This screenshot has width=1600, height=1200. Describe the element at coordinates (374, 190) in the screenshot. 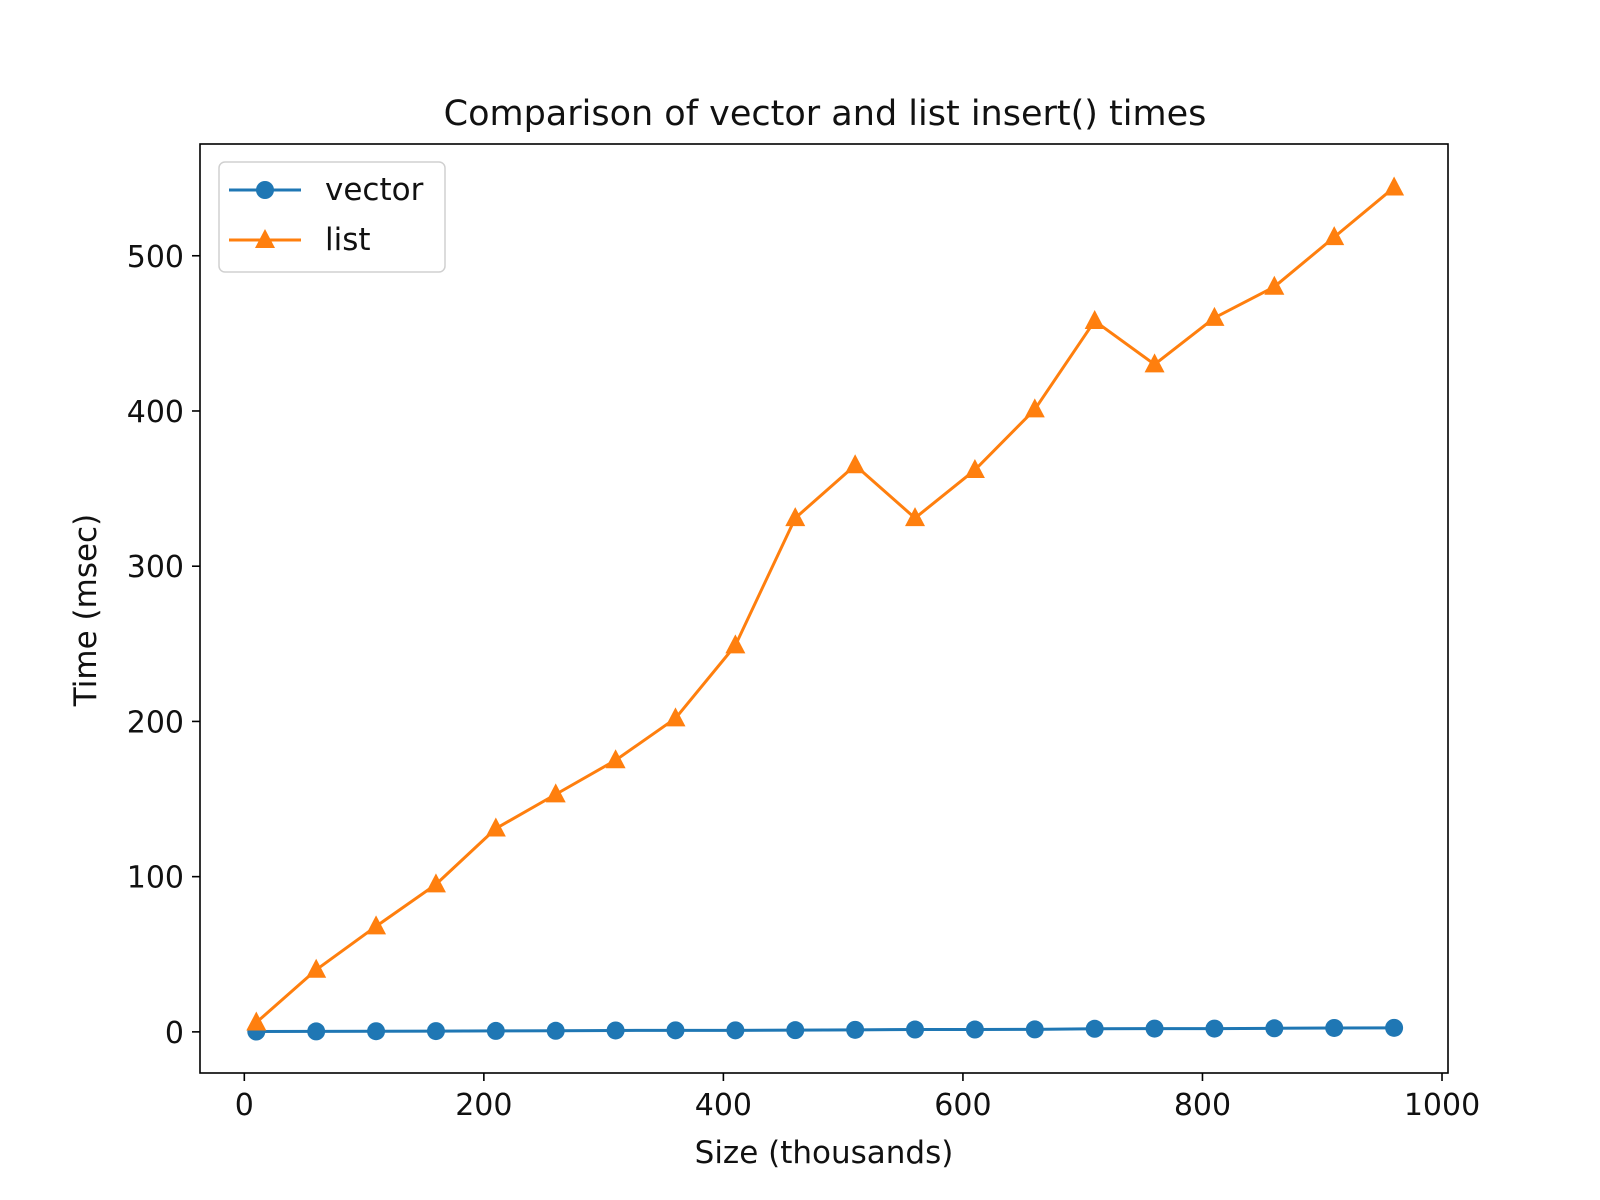

I see `legend-vector-label: vector` at that location.